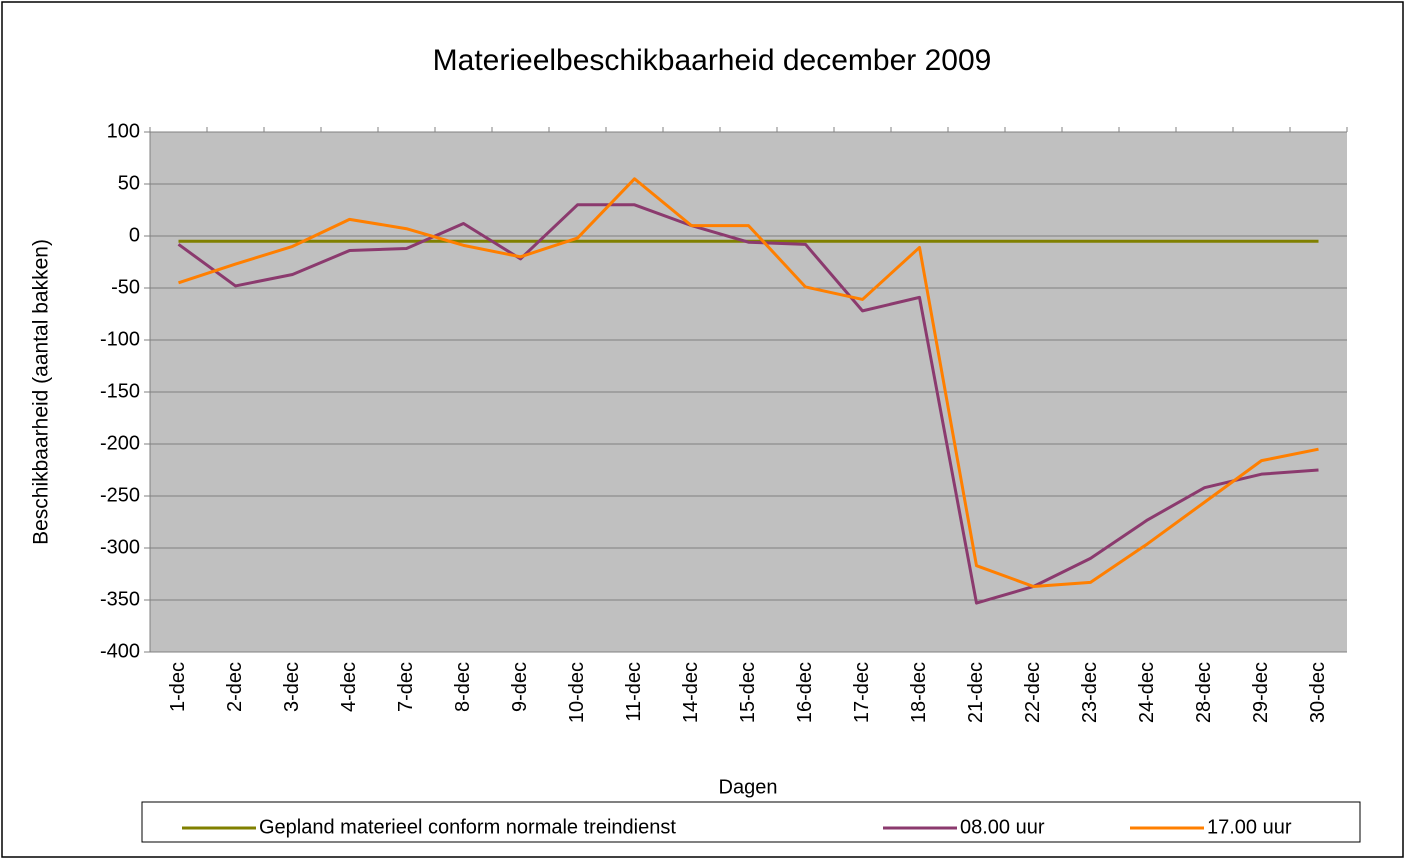  What do you see at coordinates (292, 687) in the screenshot?
I see `x-tick-label: 3-dec` at bounding box center [292, 687].